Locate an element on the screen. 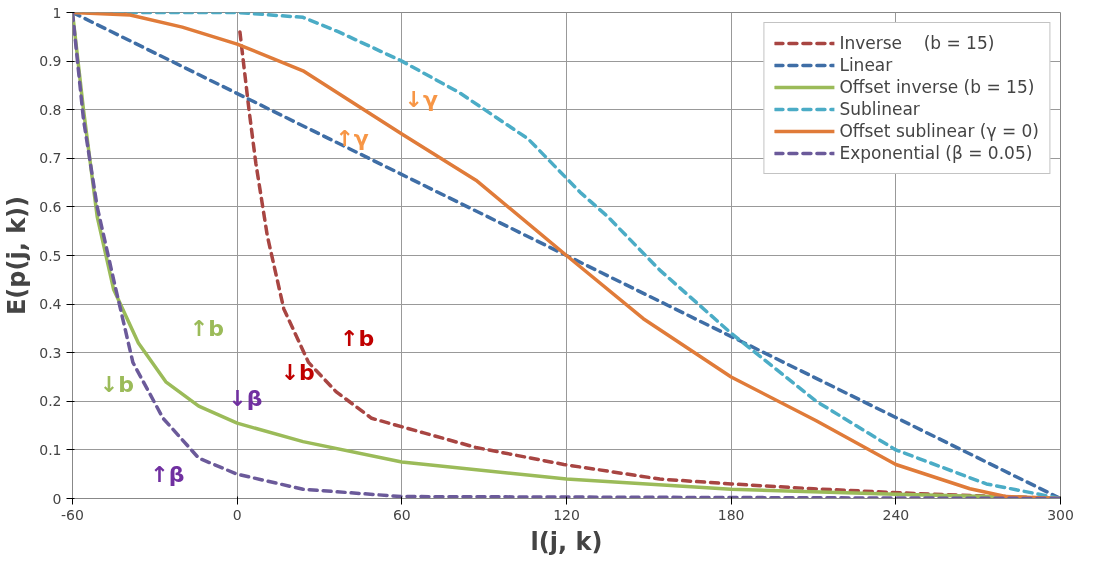  legend-label: Linear is located at coordinates (866, 65).